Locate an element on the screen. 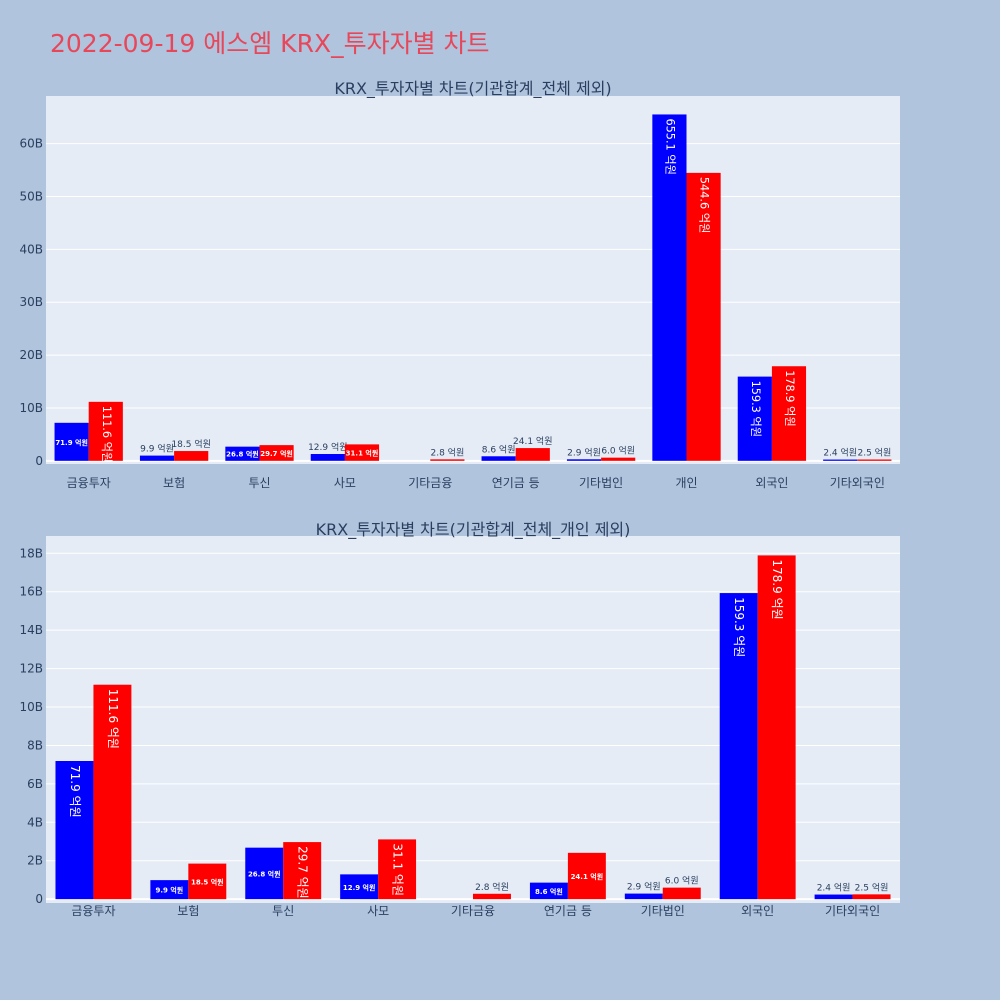 The width and height of the screenshot is (1000, 1000). y-tick-label: 6B is located at coordinates (35, 784).